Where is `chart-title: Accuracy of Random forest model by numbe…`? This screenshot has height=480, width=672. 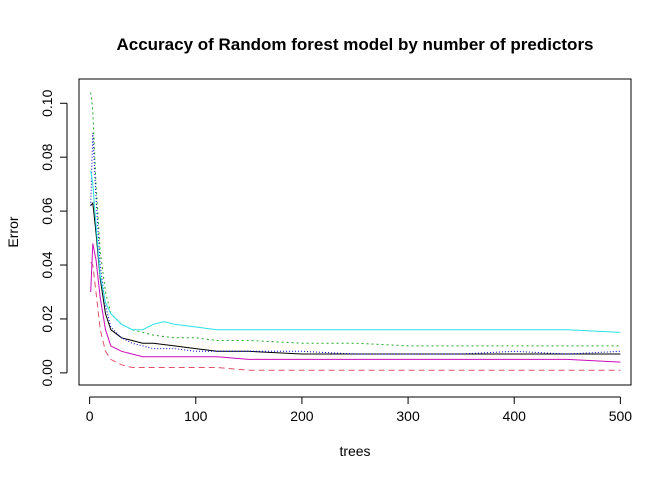
chart-title: Accuracy of Random forest model by numbe… is located at coordinates (354, 44).